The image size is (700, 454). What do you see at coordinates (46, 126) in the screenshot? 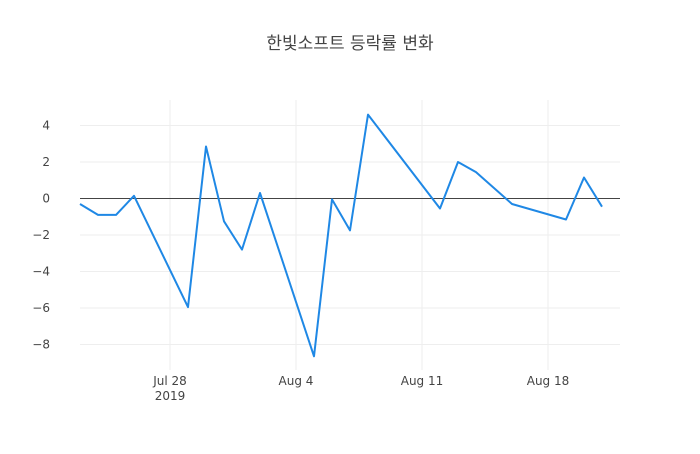
I see `y-tick-label: 4` at bounding box center [46, 126].